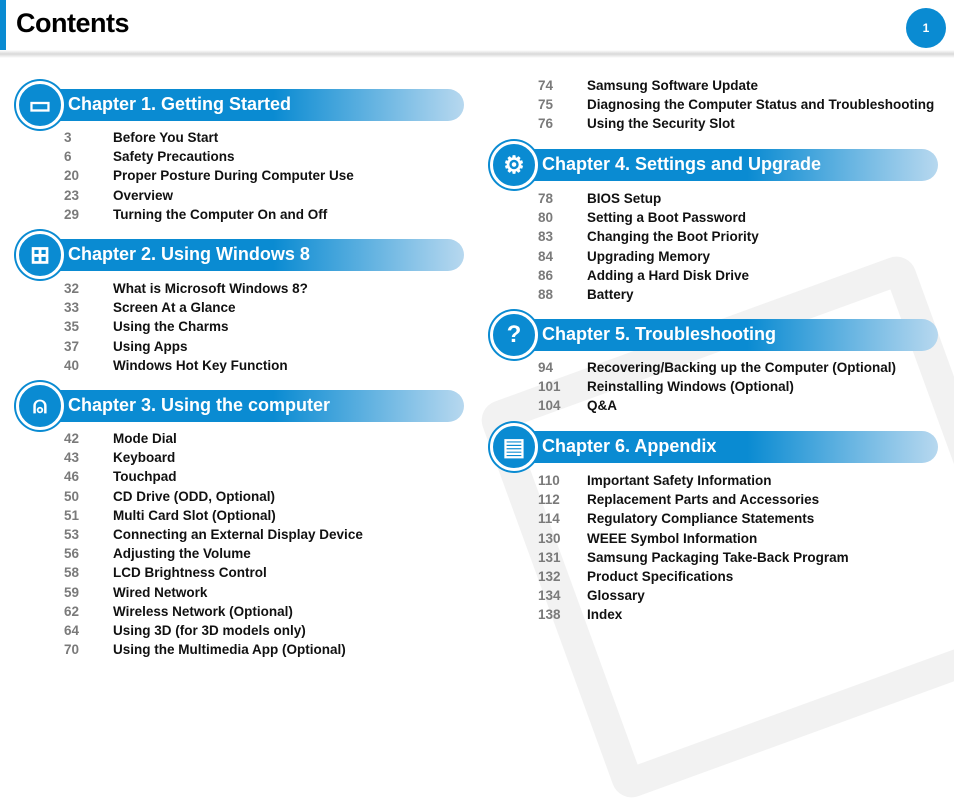  What do you see at coordinates (160, 592) in the screenshot?
I see `entry-title: Wired Network` at bounding box center [160, 592].